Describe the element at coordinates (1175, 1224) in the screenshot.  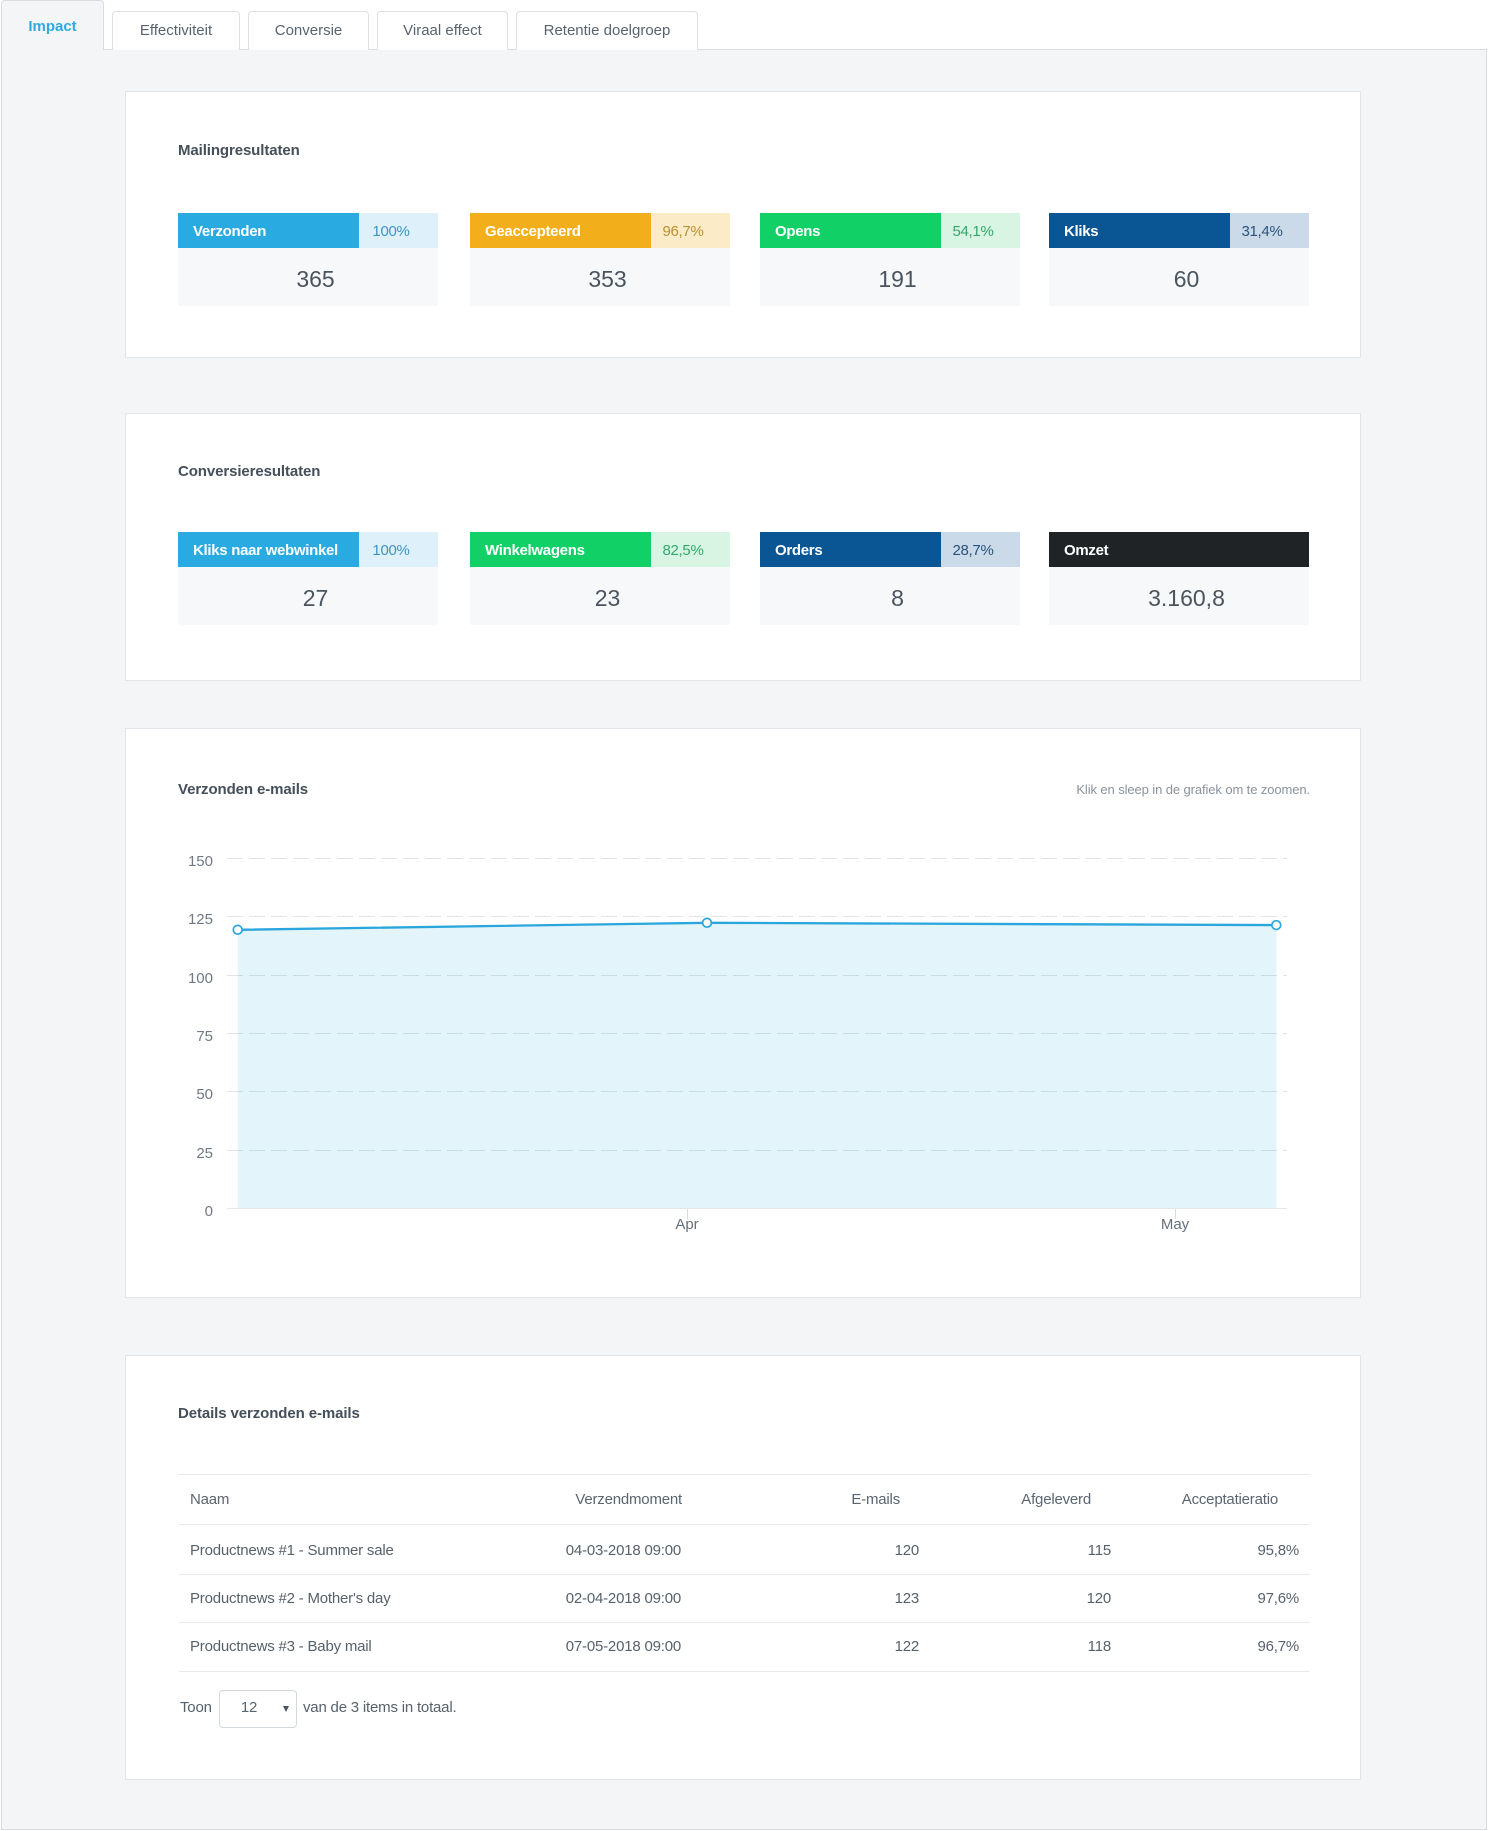
I see `svg-text: May` at that location.